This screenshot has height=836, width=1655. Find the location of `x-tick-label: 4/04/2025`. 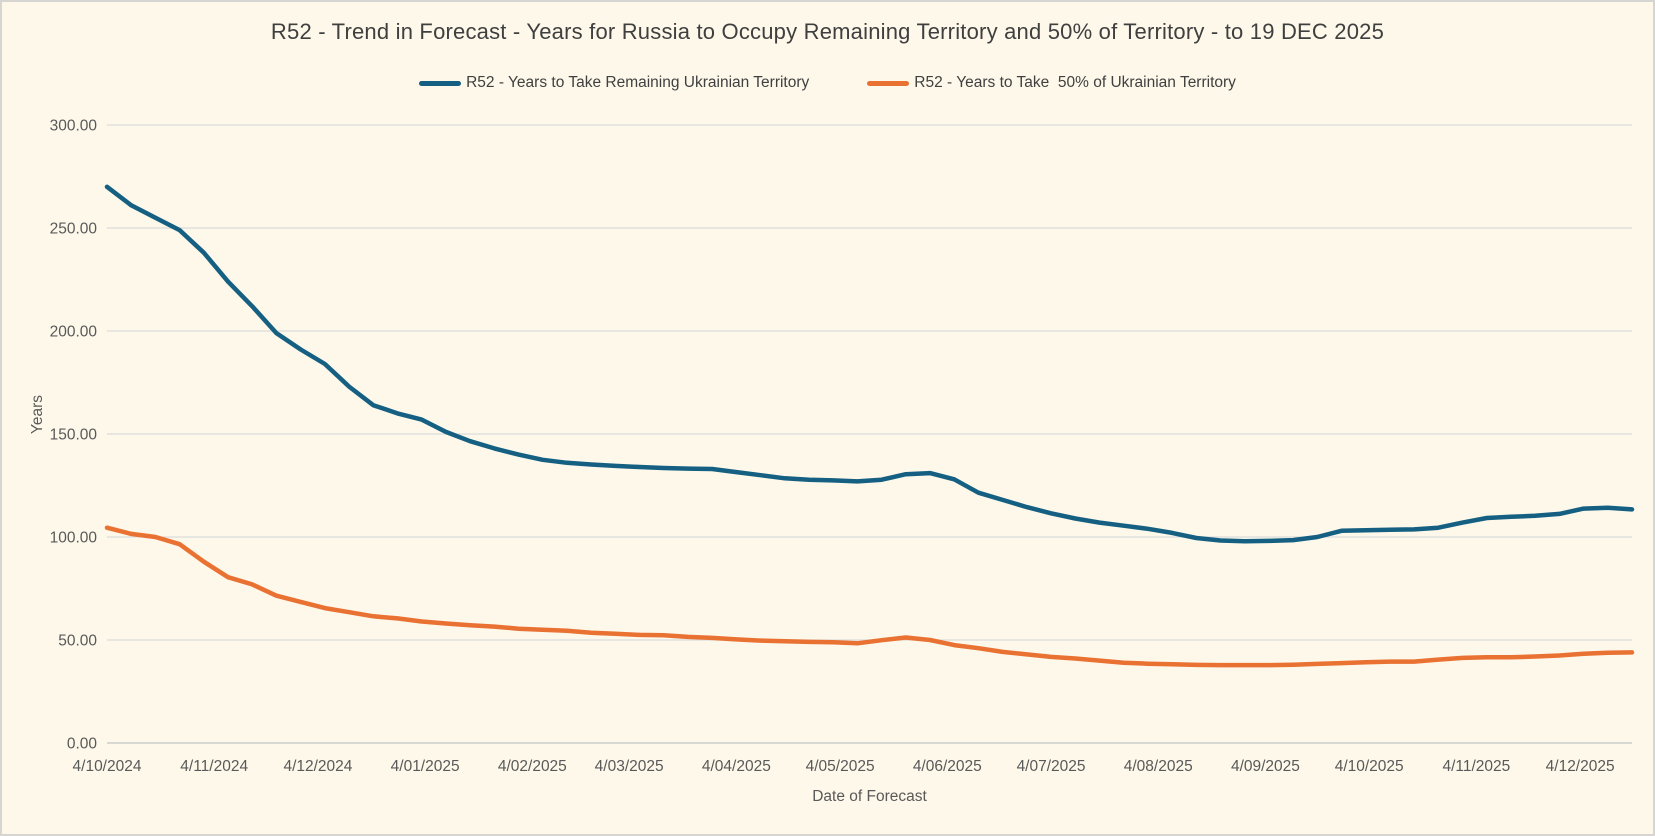

x-tick-label: 4/04/2025 is located at coordinates (736, 766).